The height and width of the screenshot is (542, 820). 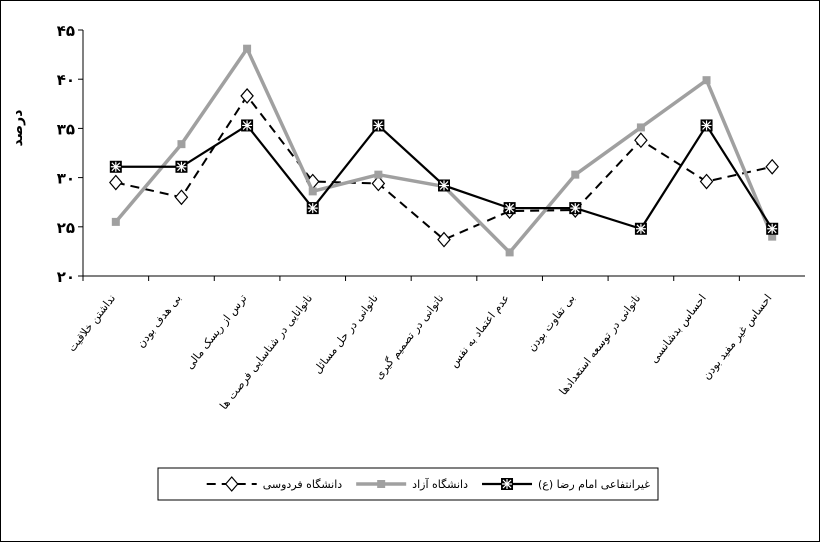 I want to click on legend-label: غیرانتفاعی امام رضا (ع), so click(x=594, y=484).